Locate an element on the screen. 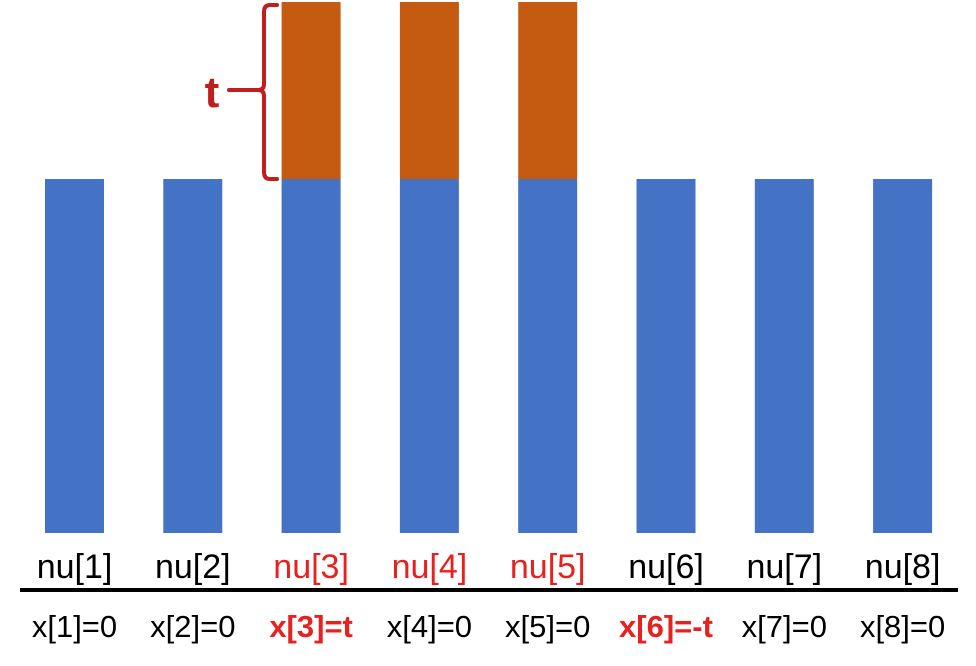 This screenshot has height=666, width=976. x-label: x[8]=0 is located at coordinates (902, 626).